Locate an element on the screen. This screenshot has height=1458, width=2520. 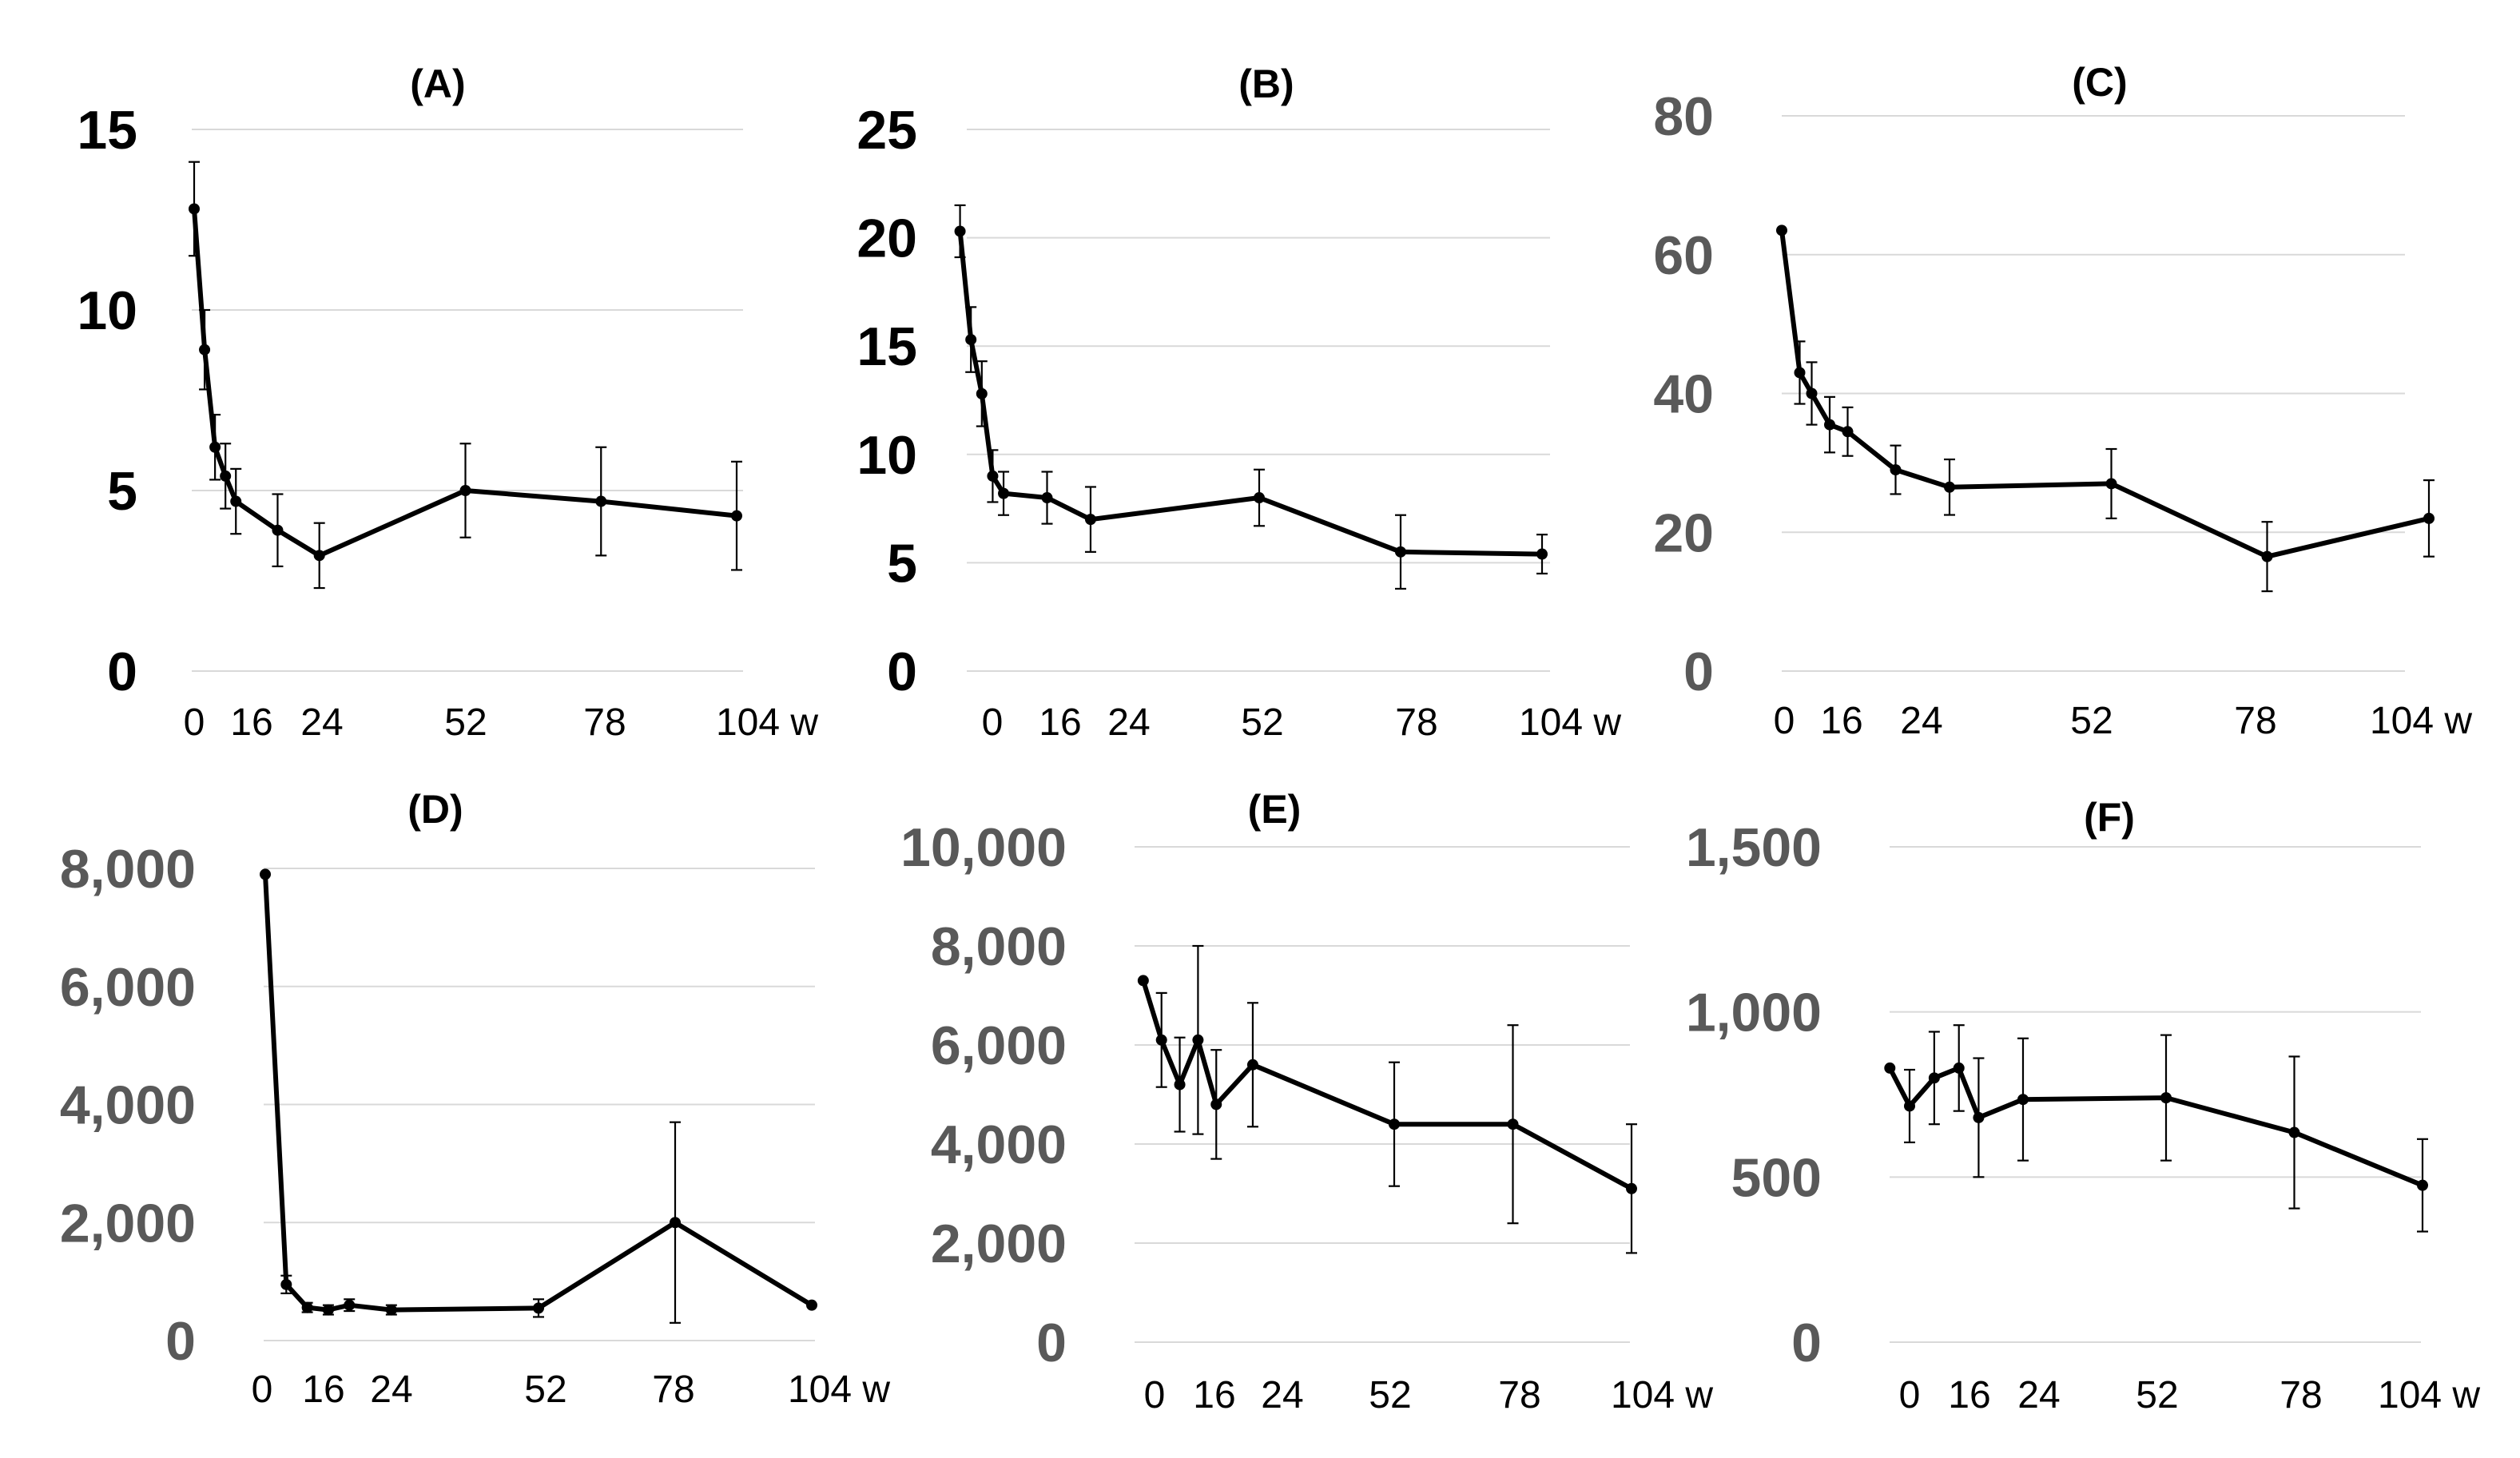
y-tick-label: 10 is located at coordinates (887, 455).